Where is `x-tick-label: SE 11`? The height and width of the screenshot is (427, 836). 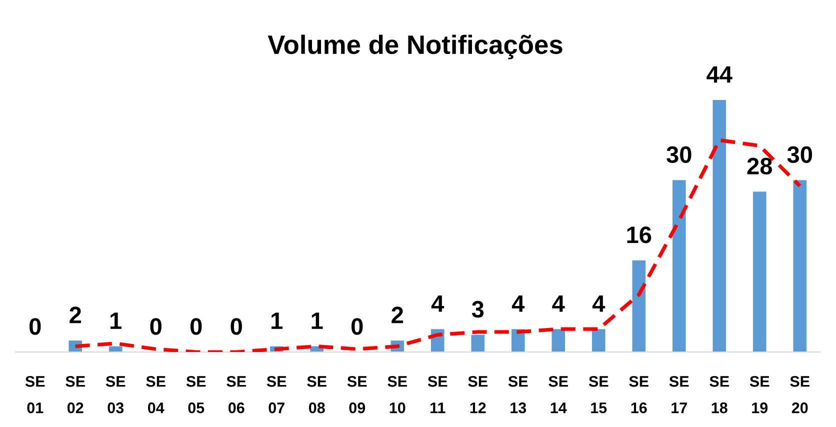 x-tick-label: SE 11 is located at coordinates (438, 395).